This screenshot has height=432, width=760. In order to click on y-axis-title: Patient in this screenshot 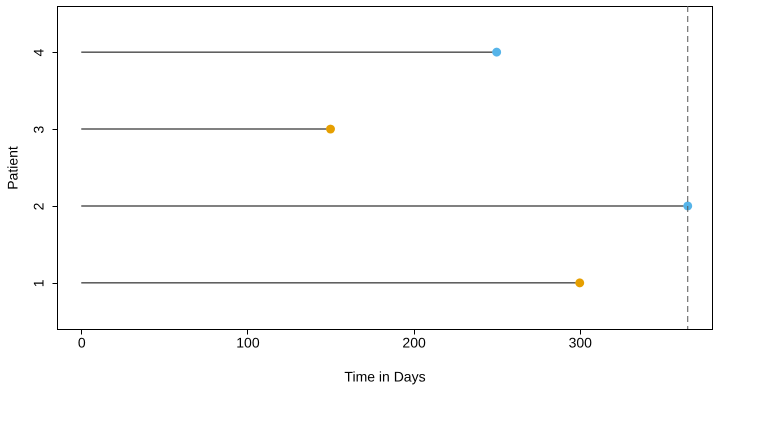, I will do `click(12, 168)`.